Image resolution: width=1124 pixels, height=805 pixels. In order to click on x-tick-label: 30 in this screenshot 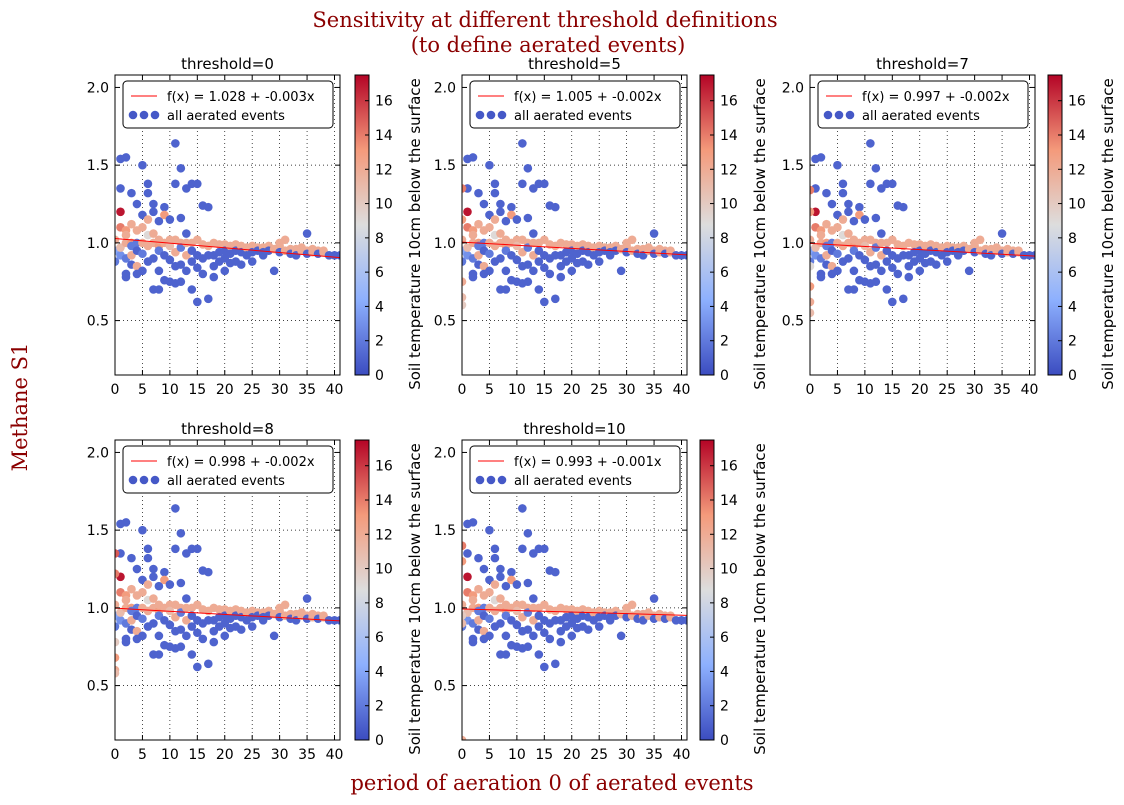, I will do `click(280, 390)`.